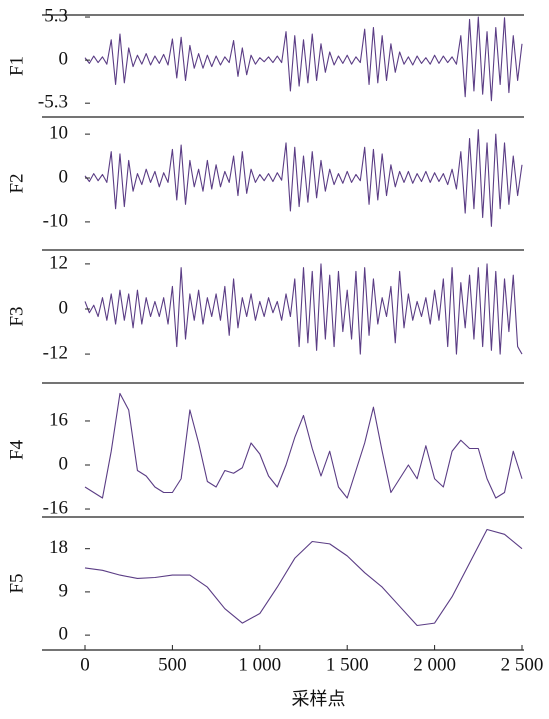  What do you see at coordinates (172, 664) in the screenshot?
I see `x-tick-label: 500` at bounding box center [172, 664].